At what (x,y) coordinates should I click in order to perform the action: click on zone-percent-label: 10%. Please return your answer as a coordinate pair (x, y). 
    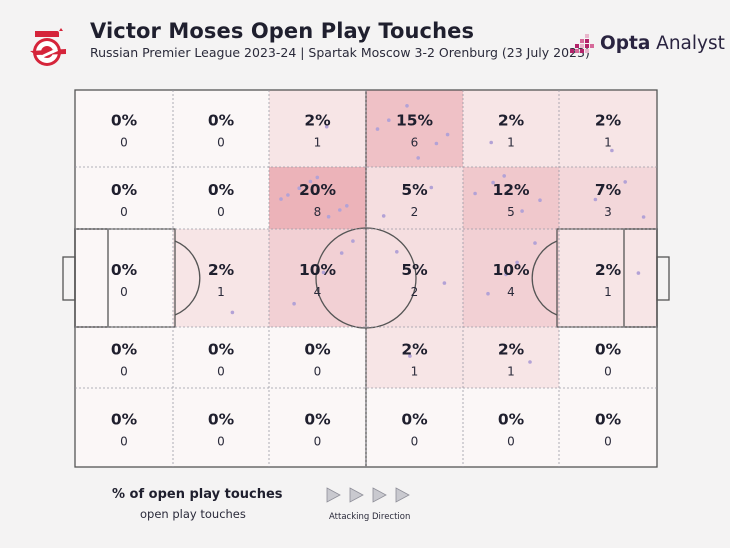
    Looking at the image, I should click on (511, 270).